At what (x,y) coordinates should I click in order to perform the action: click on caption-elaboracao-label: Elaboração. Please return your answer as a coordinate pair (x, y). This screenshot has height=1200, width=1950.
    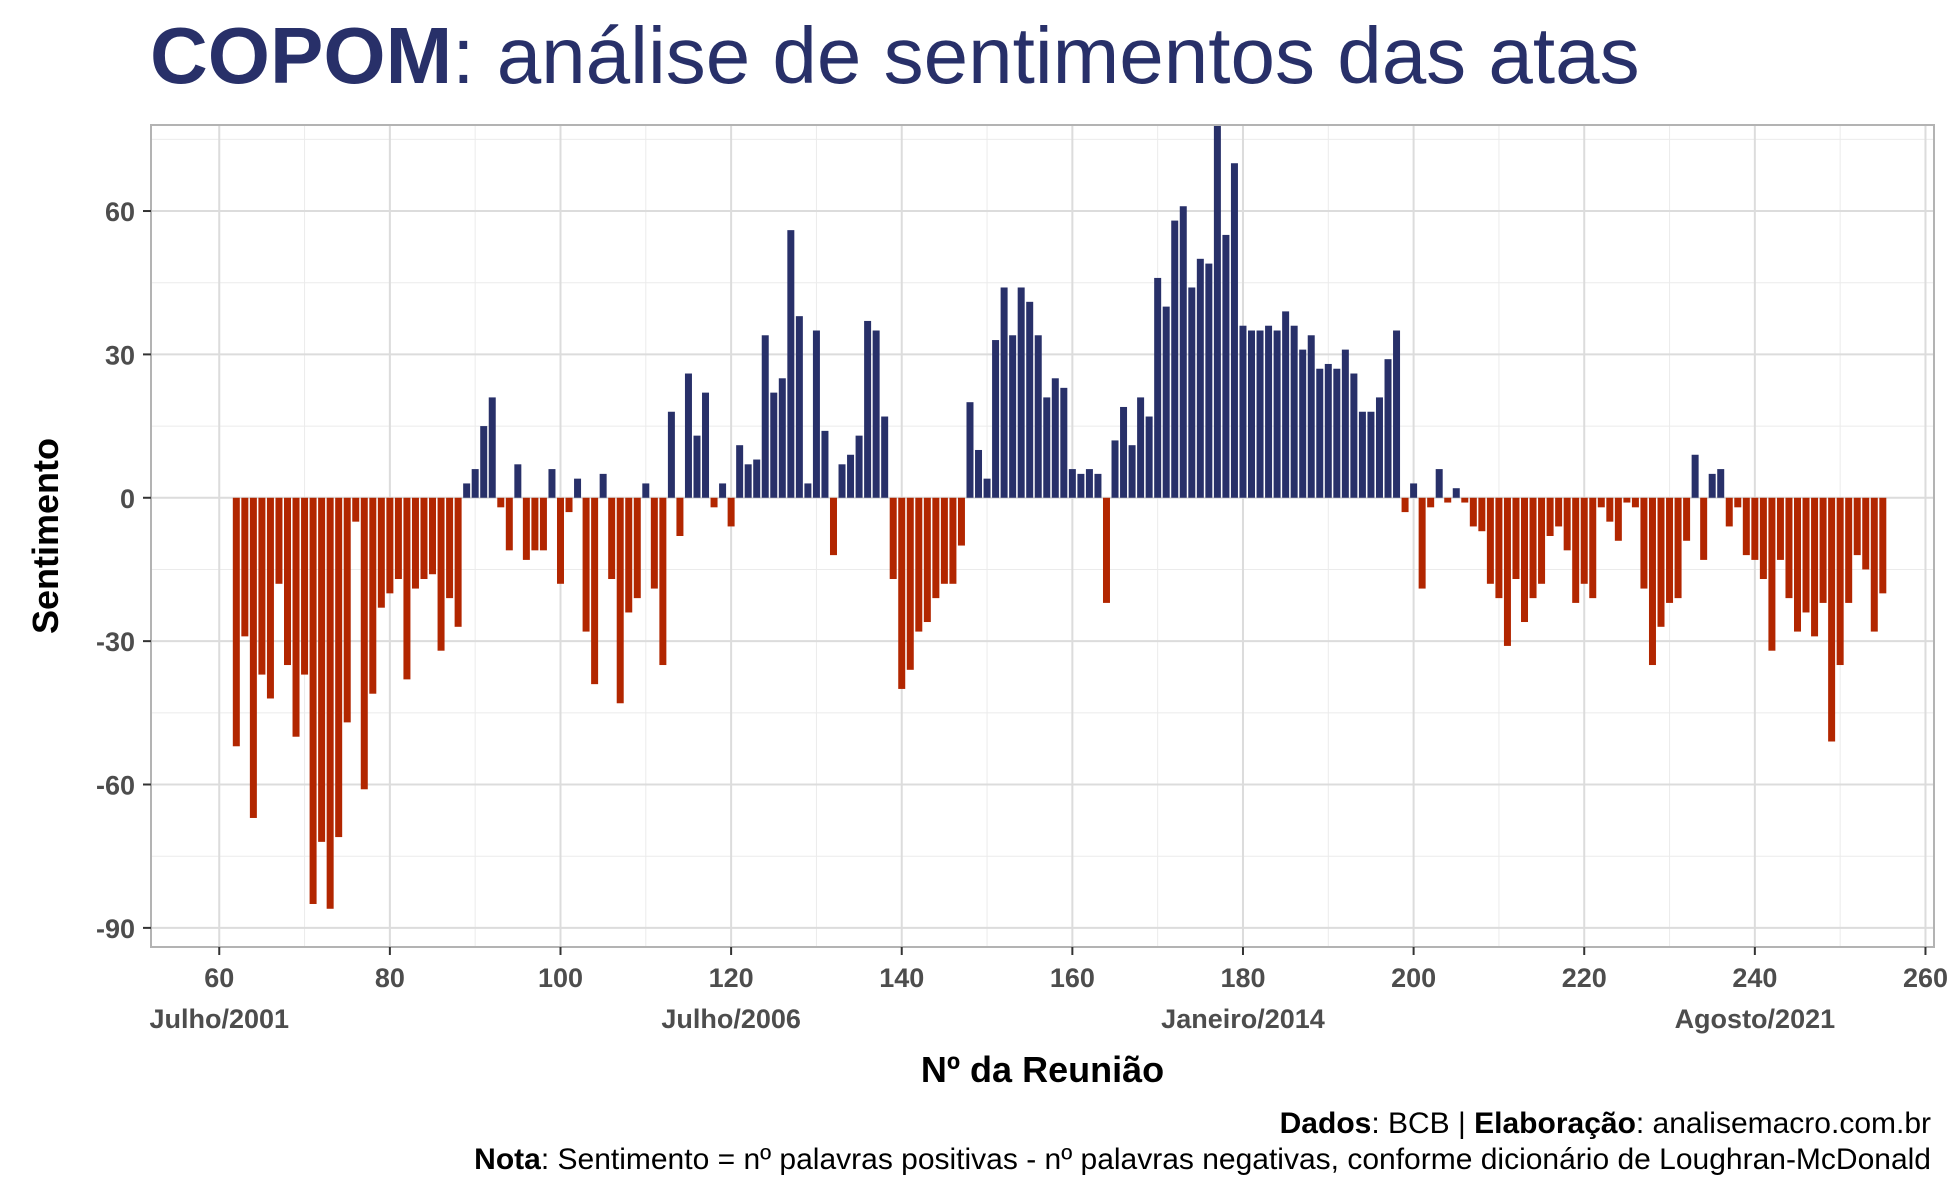
    Looking at the image, I should click on (1555, 1123).